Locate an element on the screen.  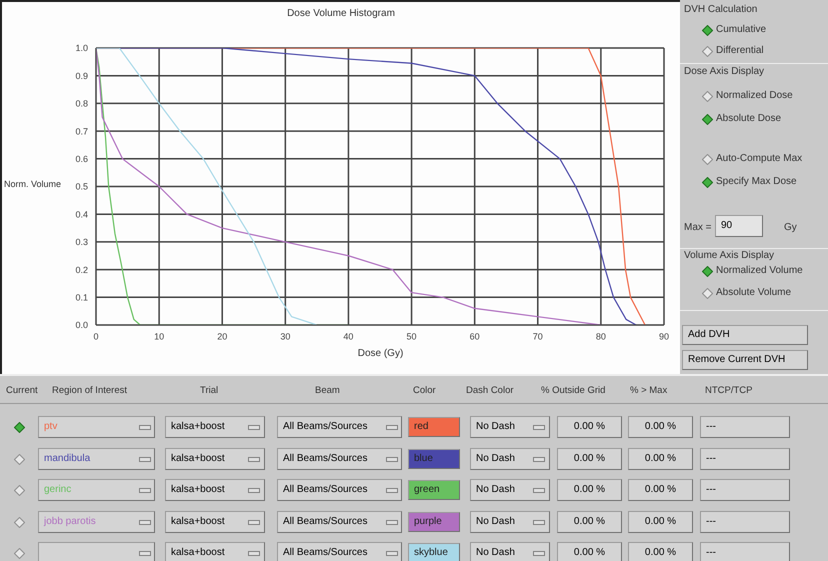
x-tick-label: 80 is located at coordinates (601, 336).